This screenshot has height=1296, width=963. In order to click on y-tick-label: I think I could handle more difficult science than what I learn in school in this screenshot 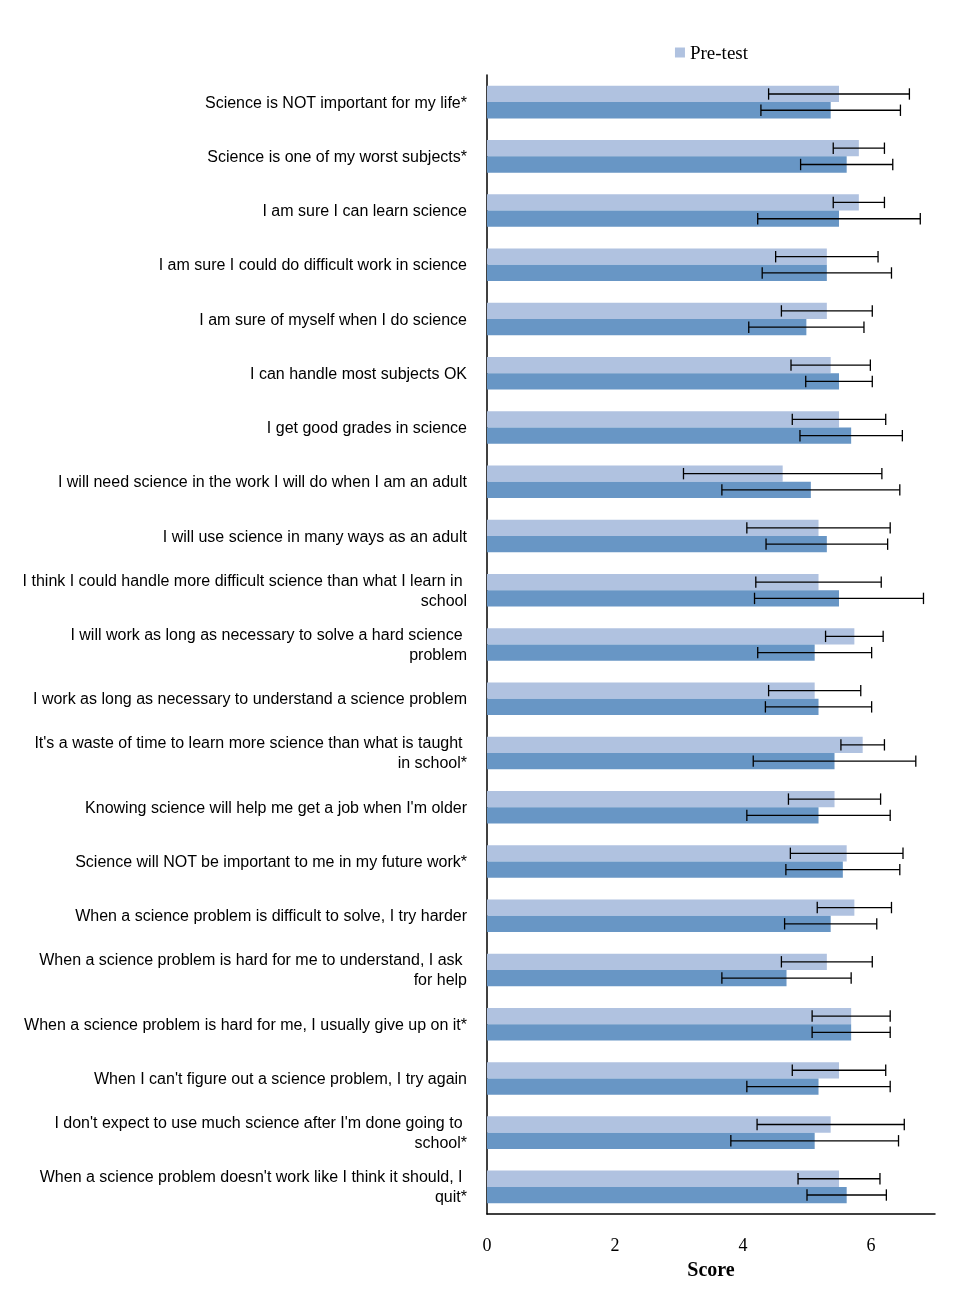, I will do `click(244, 590)`.